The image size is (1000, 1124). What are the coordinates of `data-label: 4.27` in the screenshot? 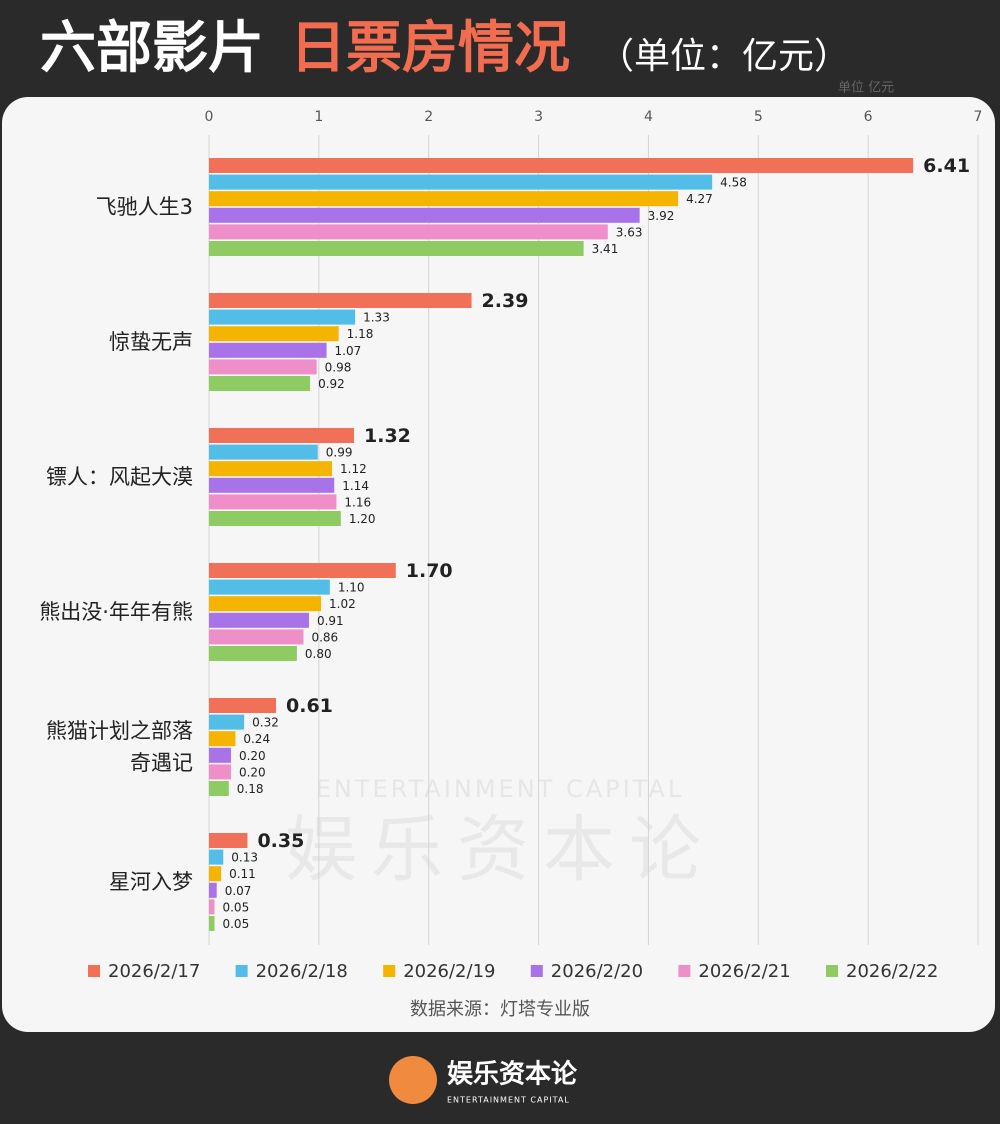 It's located at (699, 199).